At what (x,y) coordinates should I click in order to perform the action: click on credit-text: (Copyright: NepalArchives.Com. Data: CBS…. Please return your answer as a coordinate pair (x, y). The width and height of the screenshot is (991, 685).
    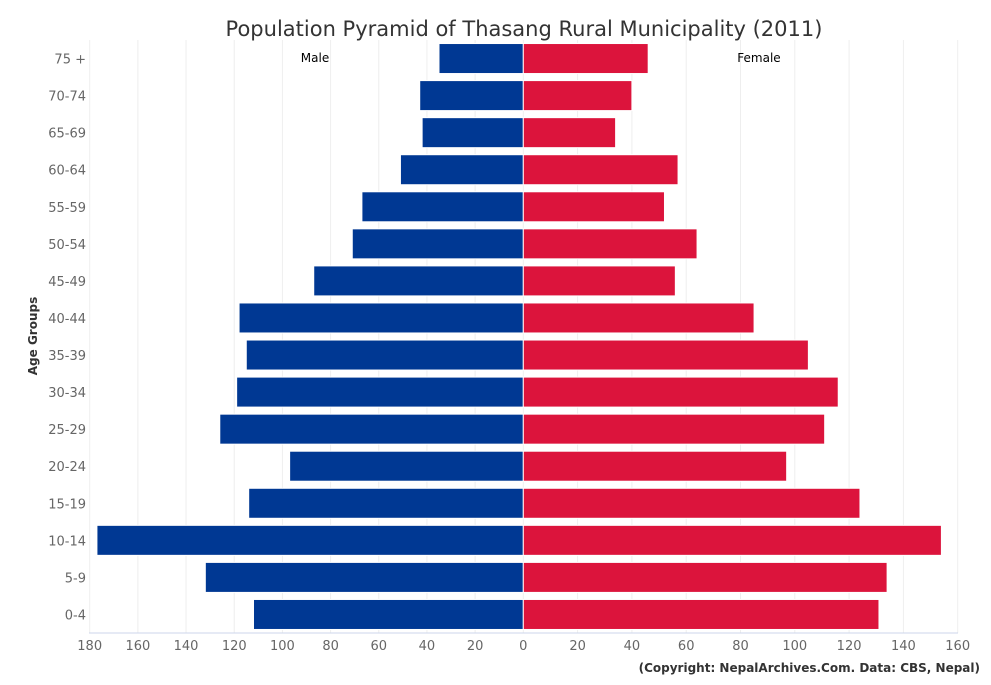
    Looking at the image, I should click on (809, 668).